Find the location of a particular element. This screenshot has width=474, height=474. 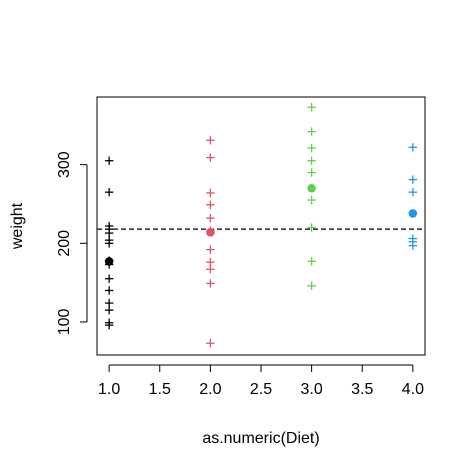

y-axis: 100 200 300 is located at coordinates (72, 243).